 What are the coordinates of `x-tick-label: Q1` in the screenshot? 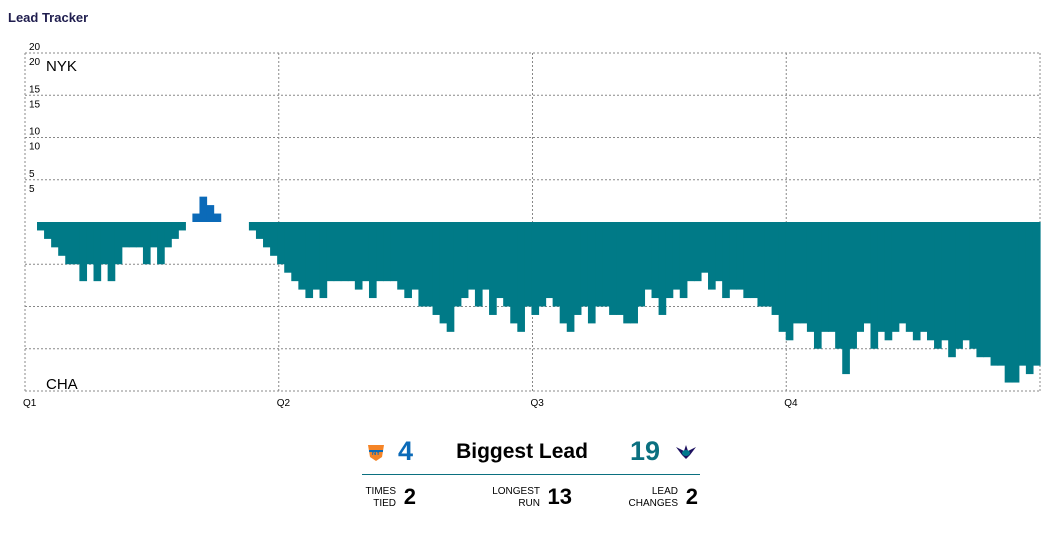 It's located at (30, 403).